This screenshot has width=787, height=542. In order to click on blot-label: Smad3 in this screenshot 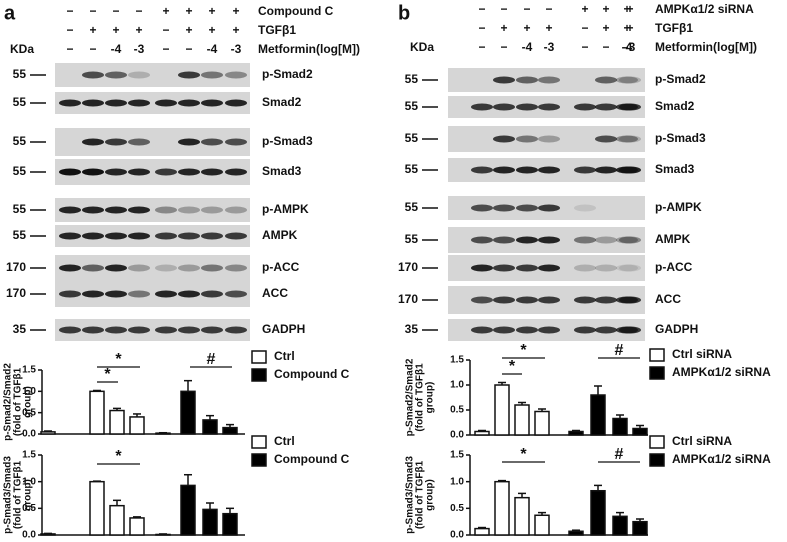, I will do `click(675, 169)`.